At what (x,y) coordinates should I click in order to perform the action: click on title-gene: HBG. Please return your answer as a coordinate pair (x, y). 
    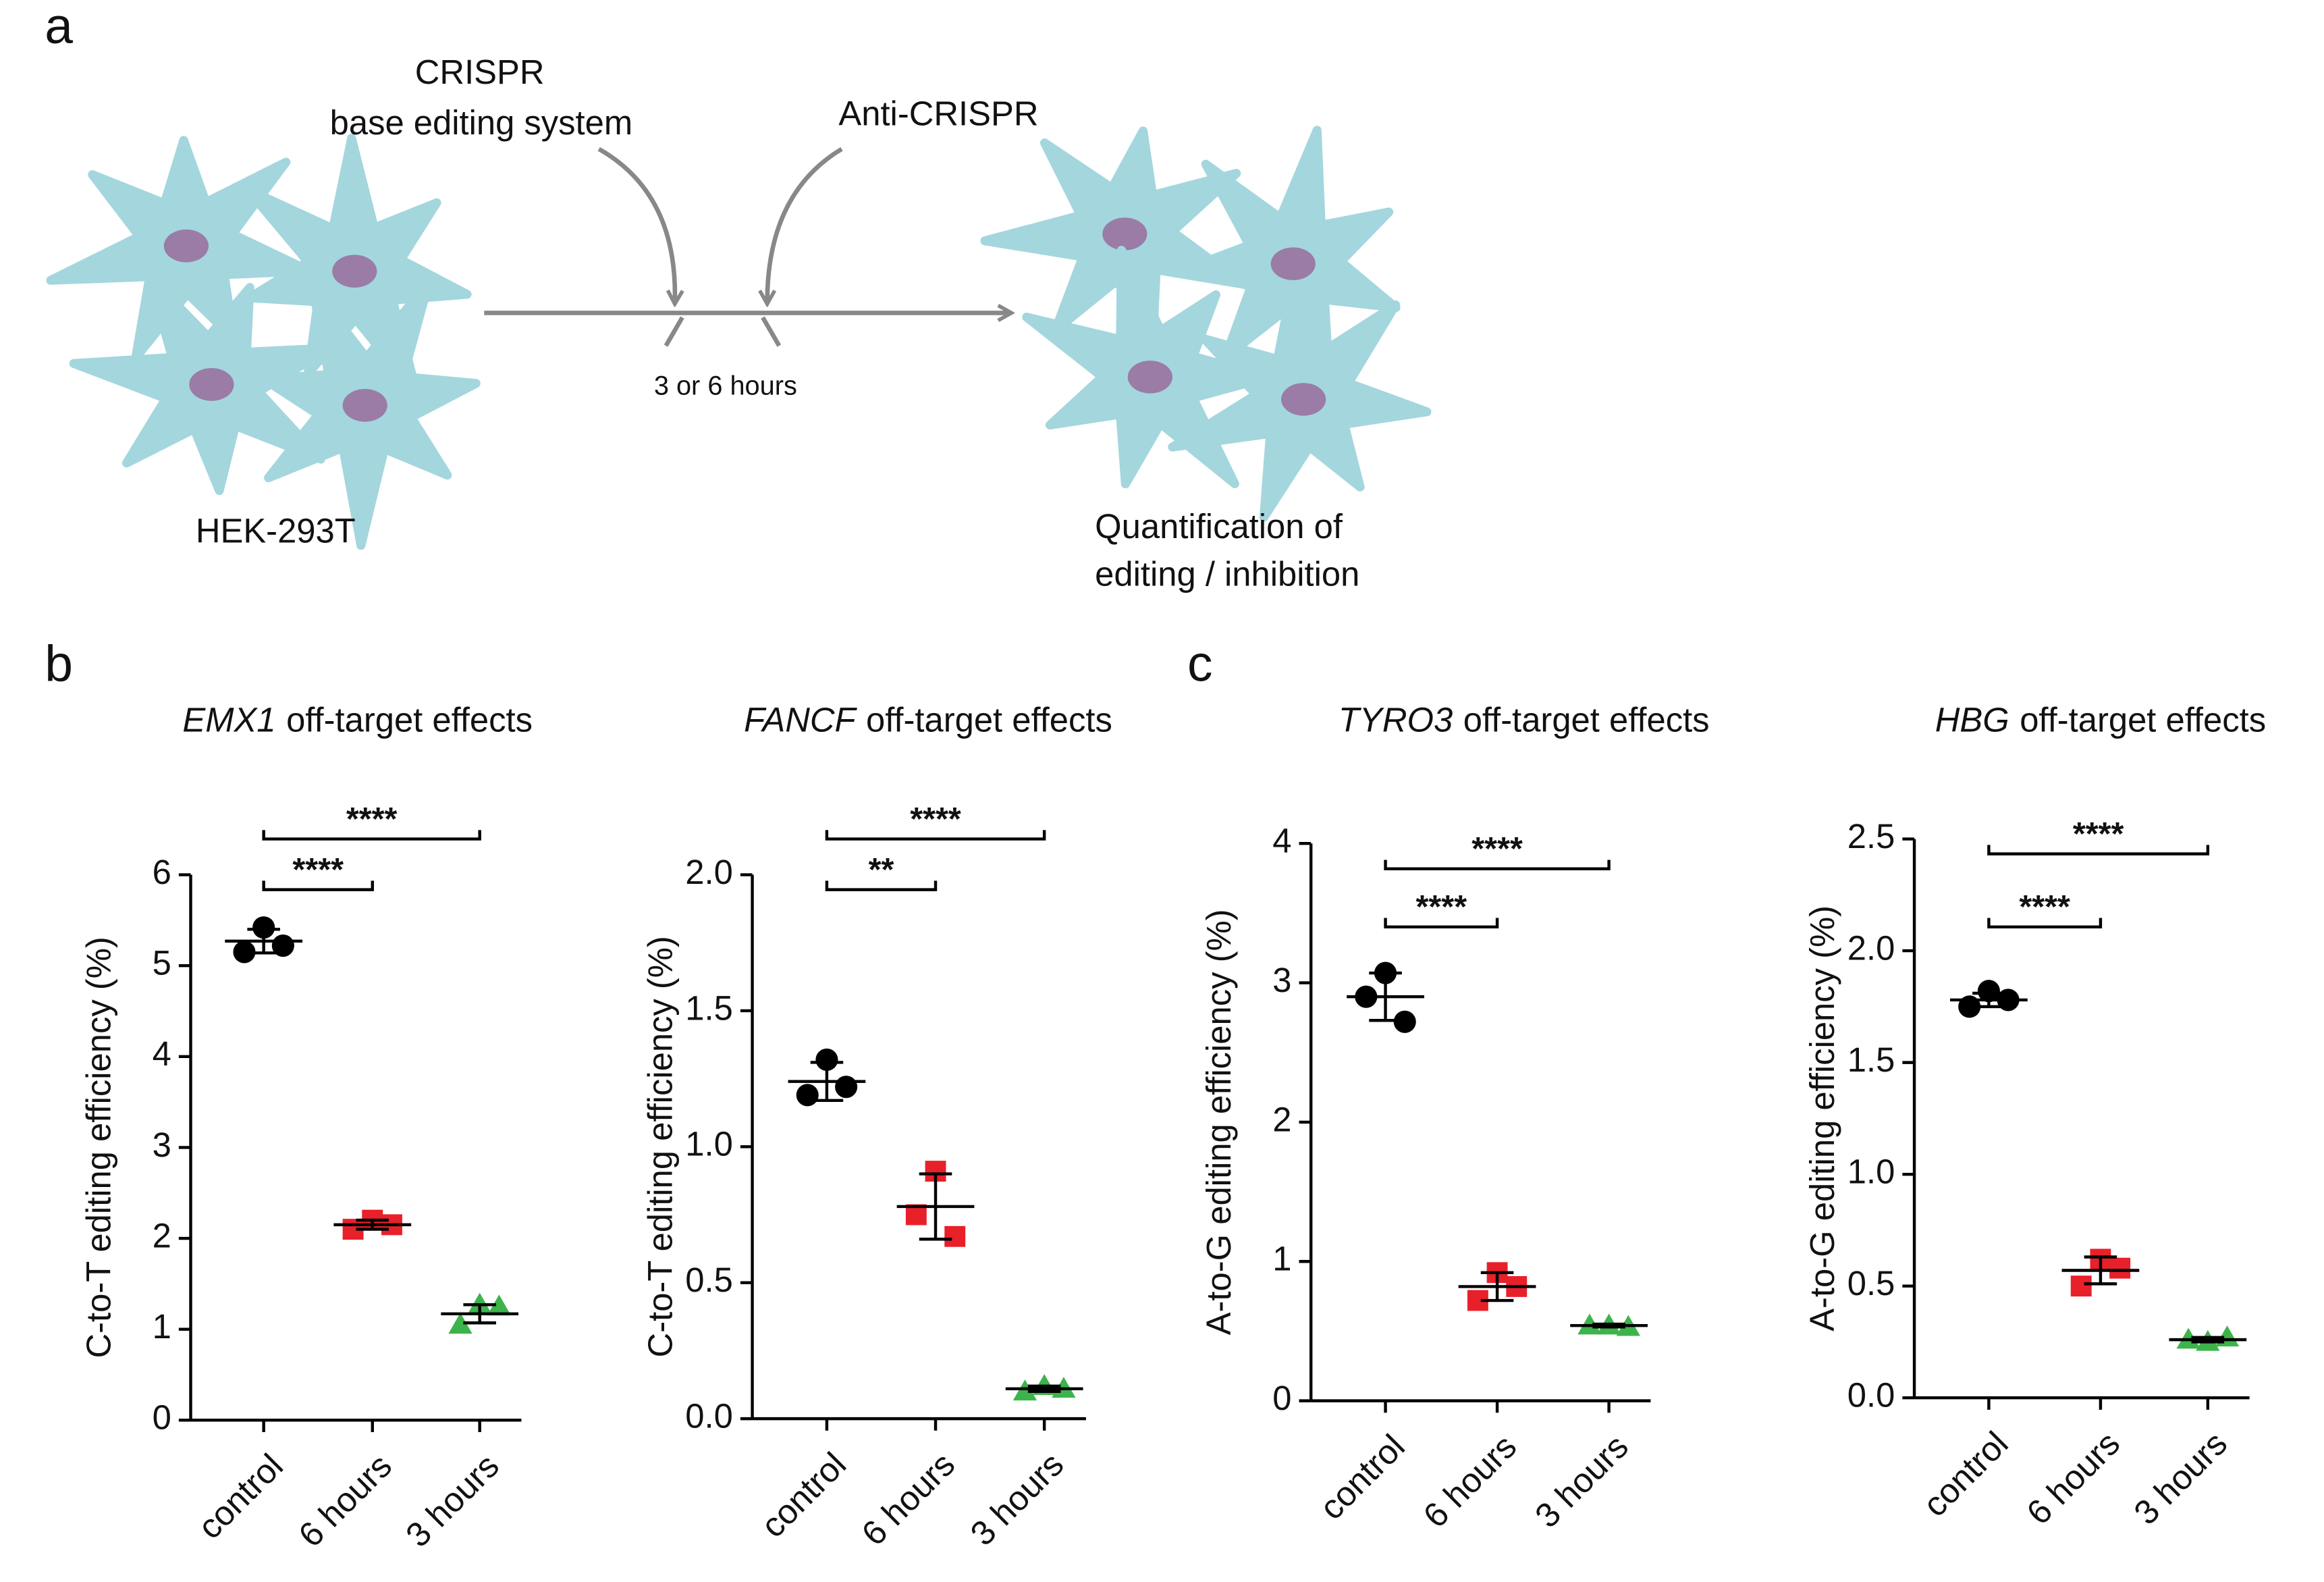
    Looking at the image, I should click on (1972, 720).